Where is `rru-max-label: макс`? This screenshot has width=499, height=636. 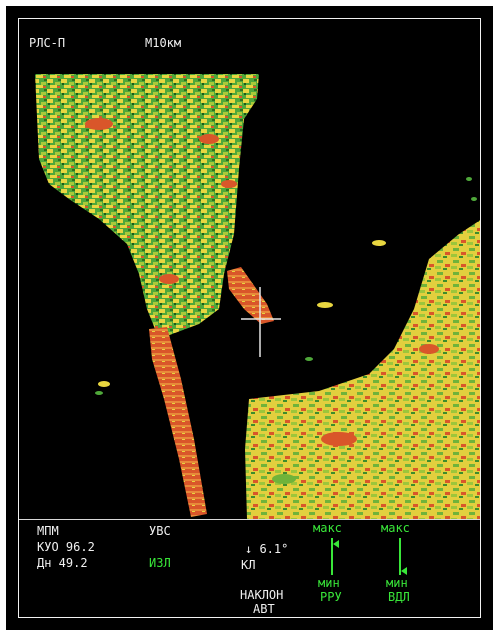 rru-max-label: макс is located at coordinates (327, 528).